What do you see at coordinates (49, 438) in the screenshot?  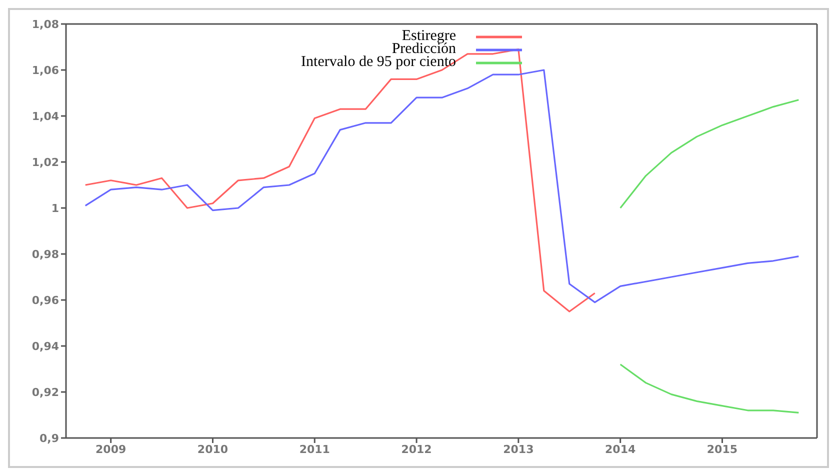 I see `y-tick-label: 0,9` at bounding box center [49, 438].